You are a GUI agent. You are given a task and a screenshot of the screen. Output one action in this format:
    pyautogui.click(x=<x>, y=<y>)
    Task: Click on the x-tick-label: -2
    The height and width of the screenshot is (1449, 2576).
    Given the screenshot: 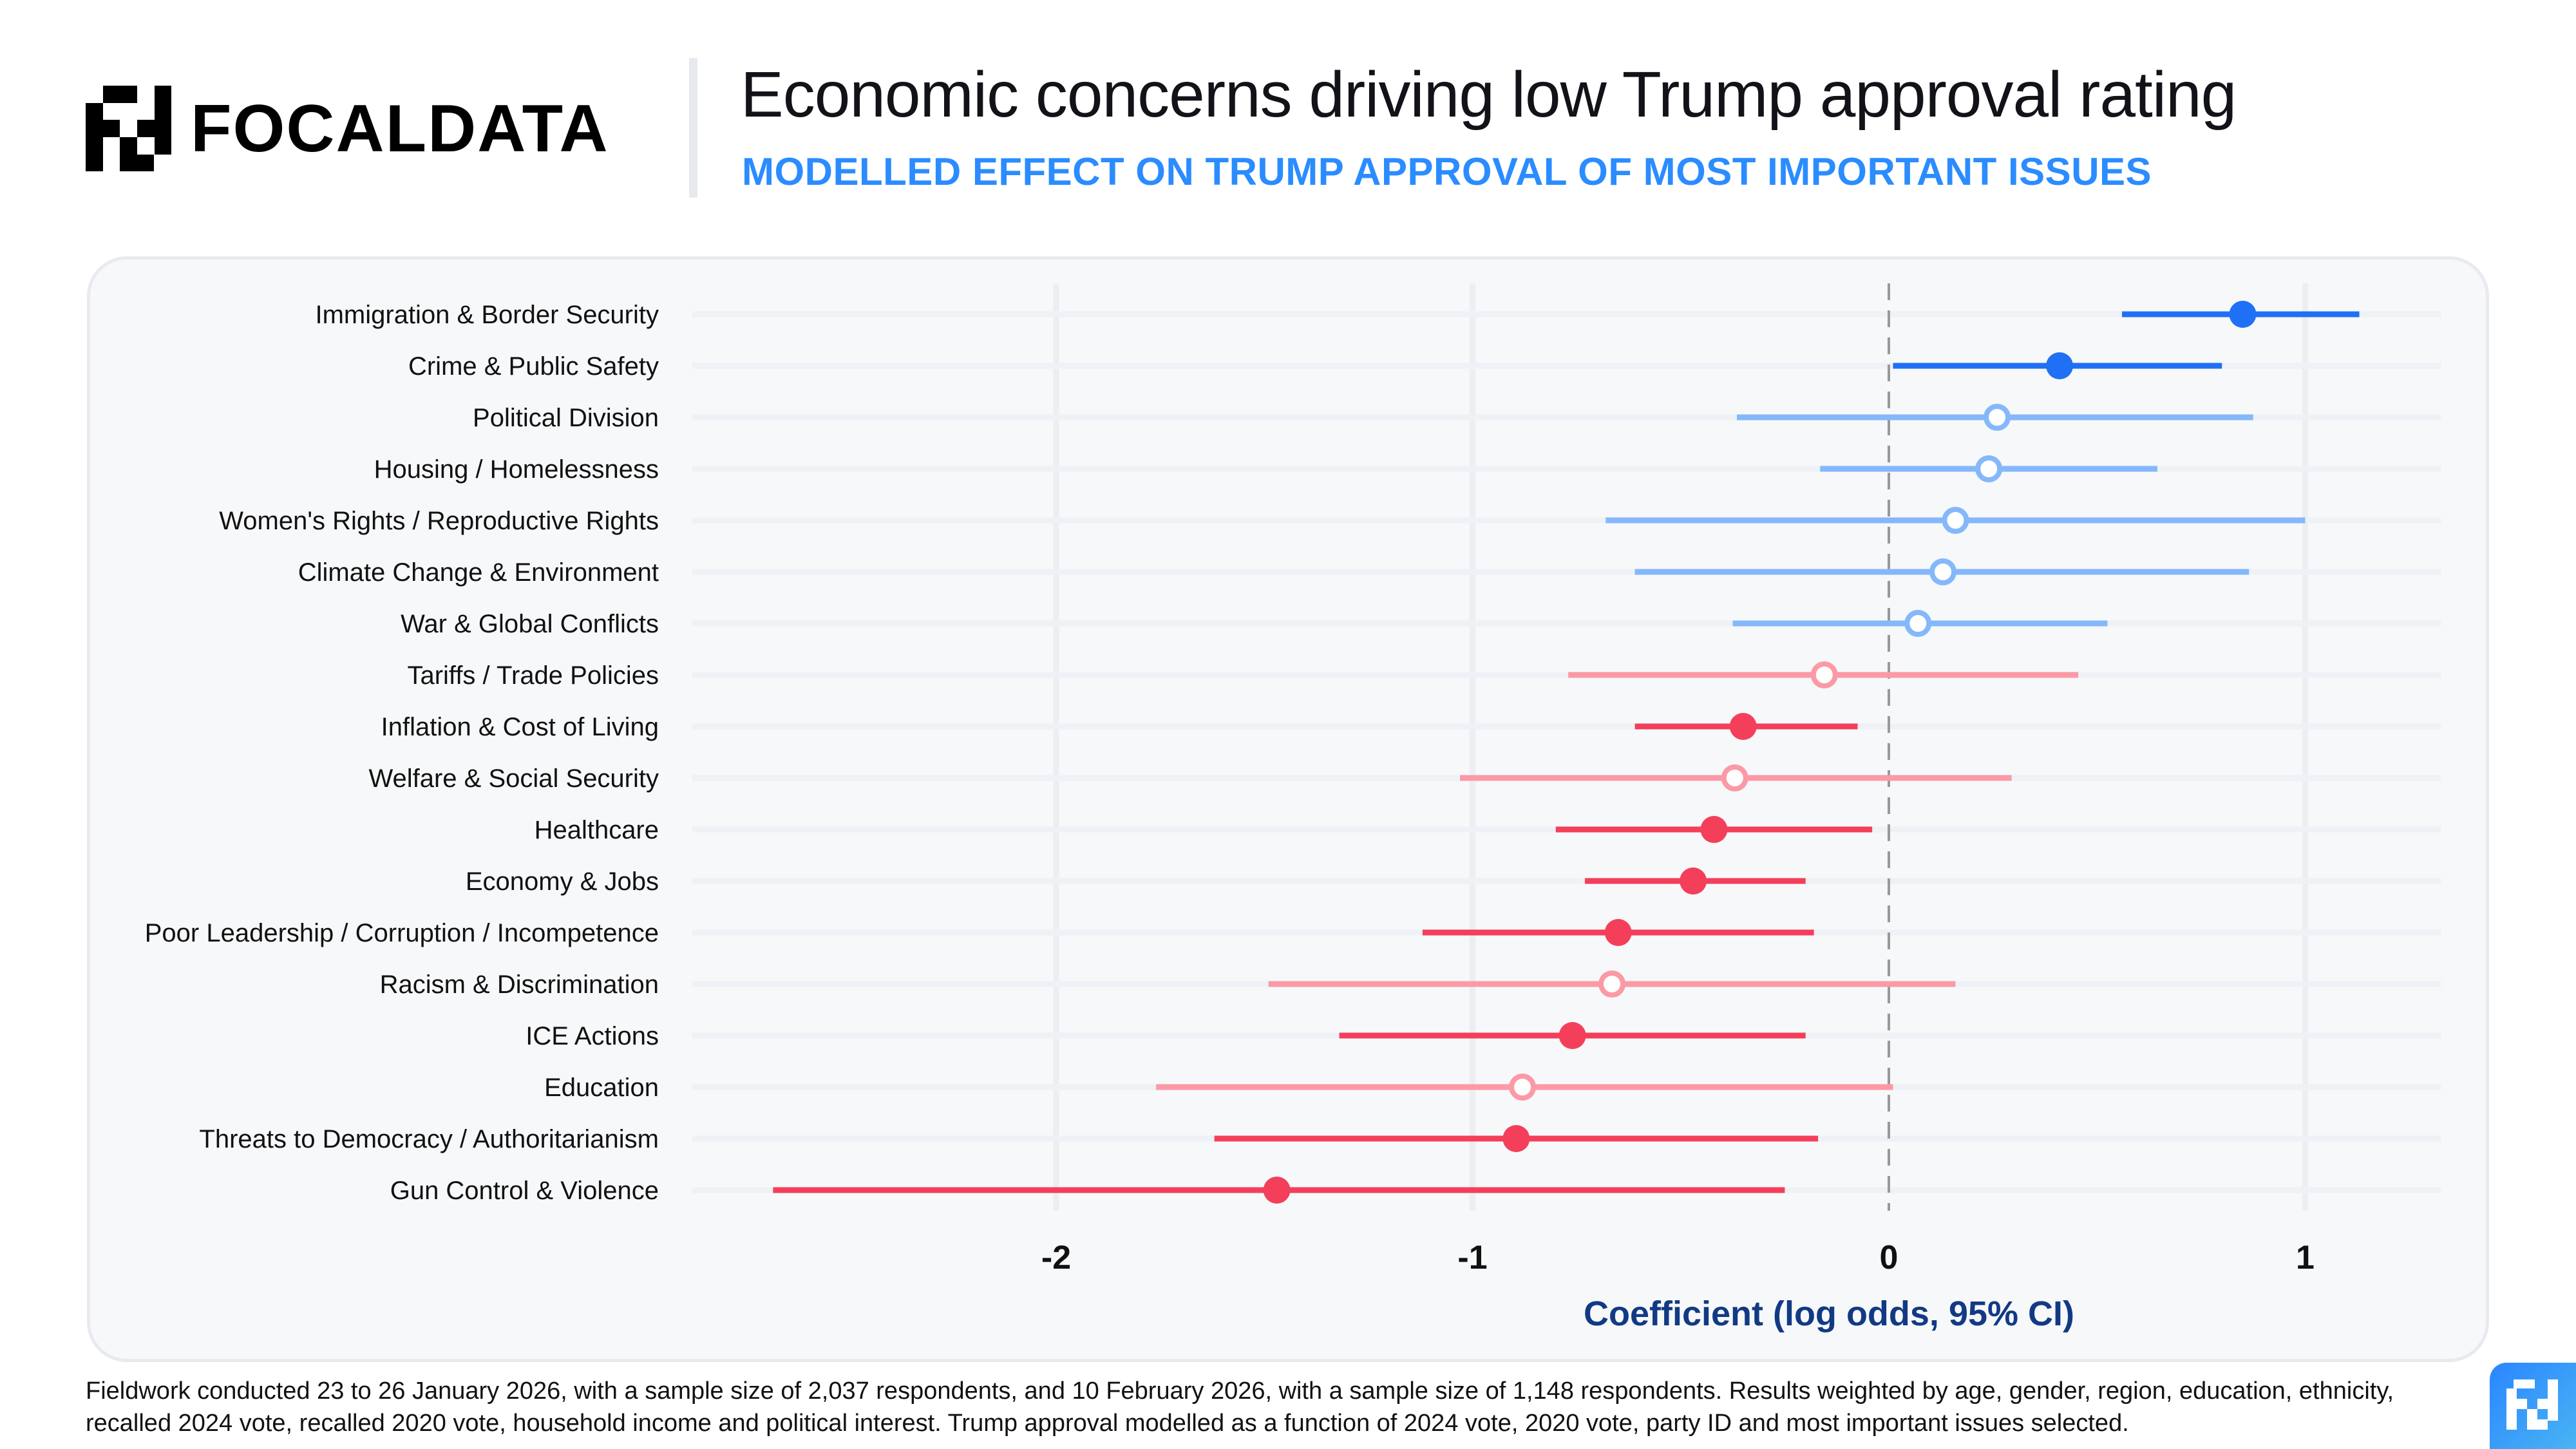 What is the action you would take?
    pyautogui.click(x=1056, y=1257)
    